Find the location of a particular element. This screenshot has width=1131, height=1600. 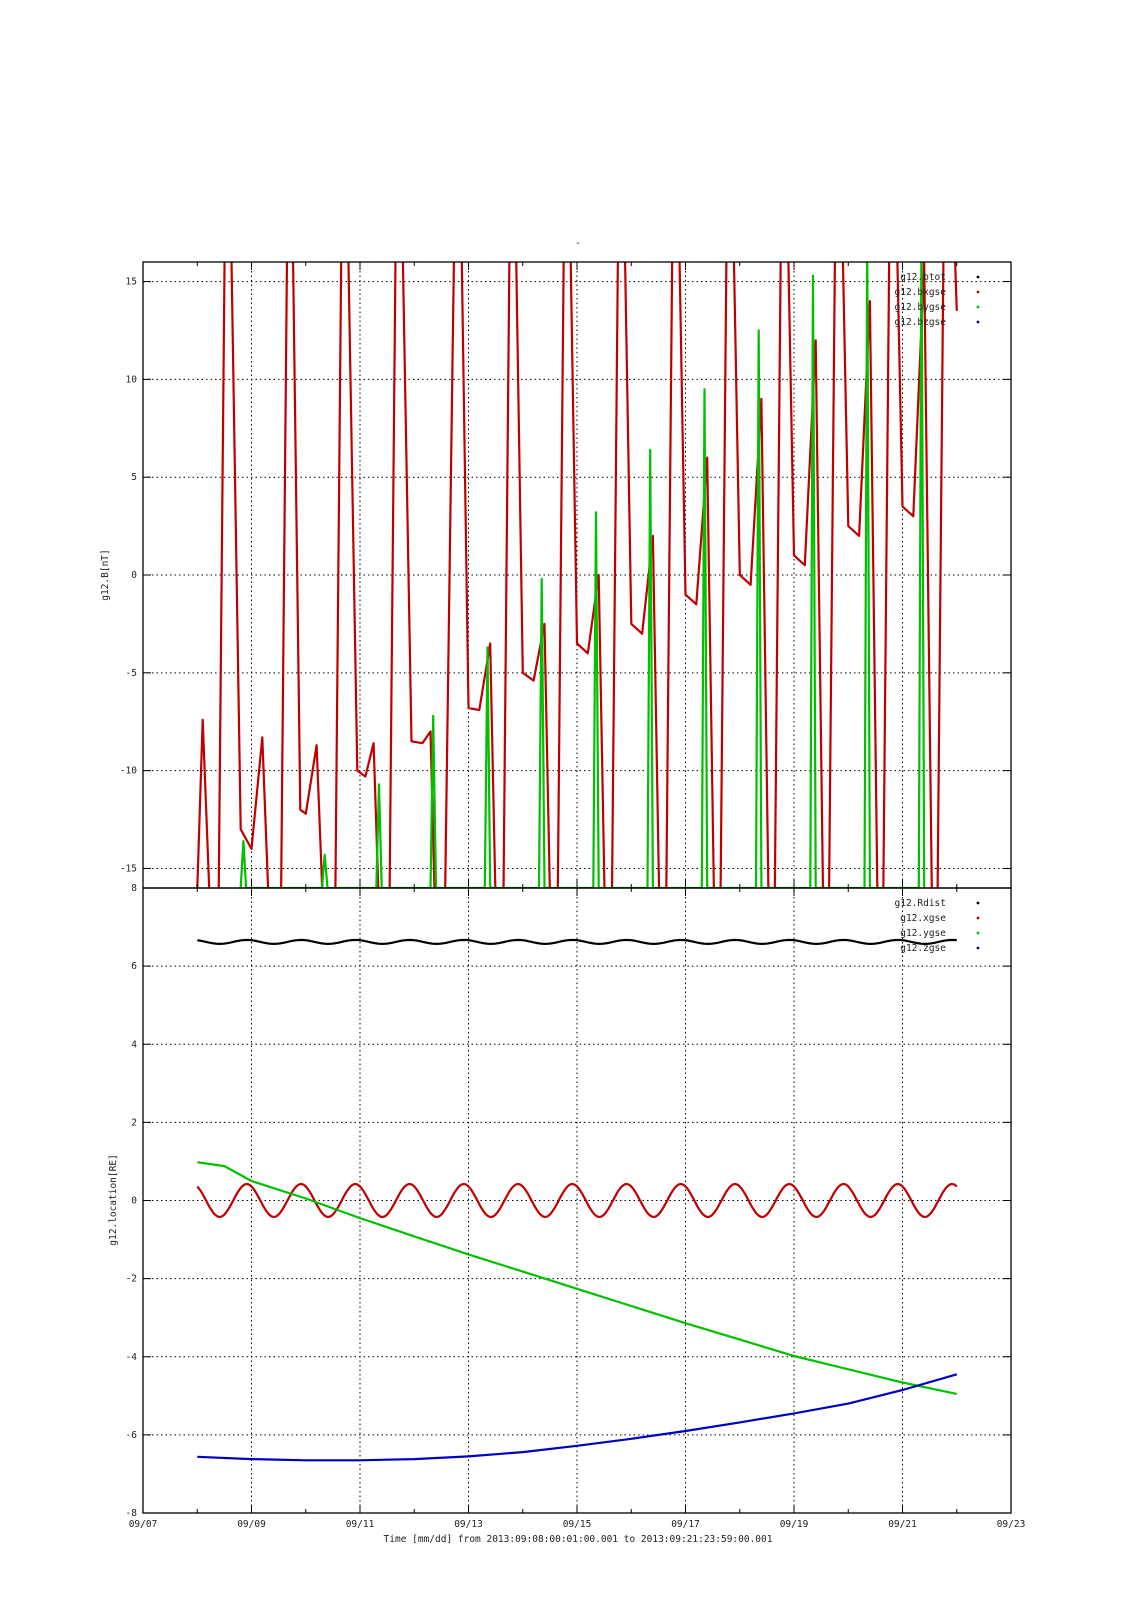

legend-label: g12.btot is located at coordinates (923, 277).